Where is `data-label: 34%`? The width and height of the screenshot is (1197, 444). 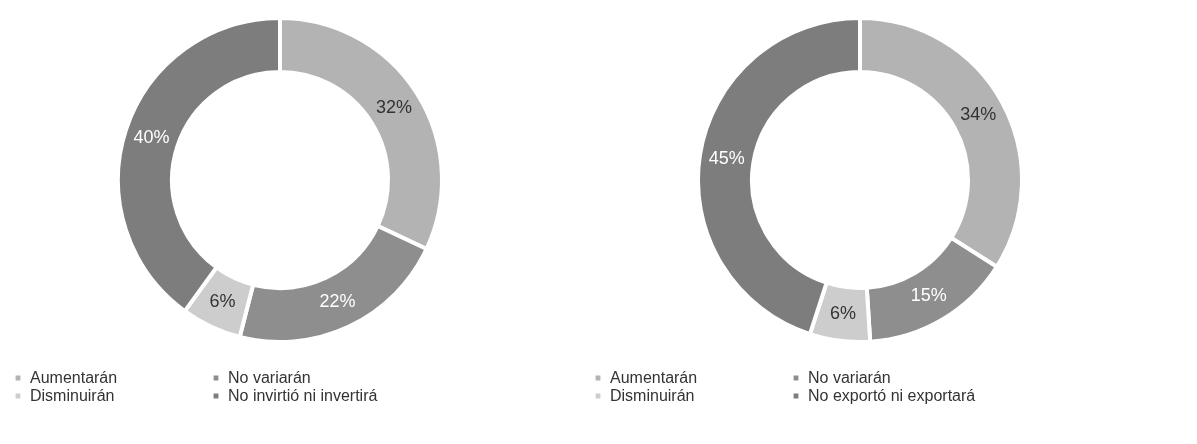
data-label: 34% is located at coordinates (978, 113).